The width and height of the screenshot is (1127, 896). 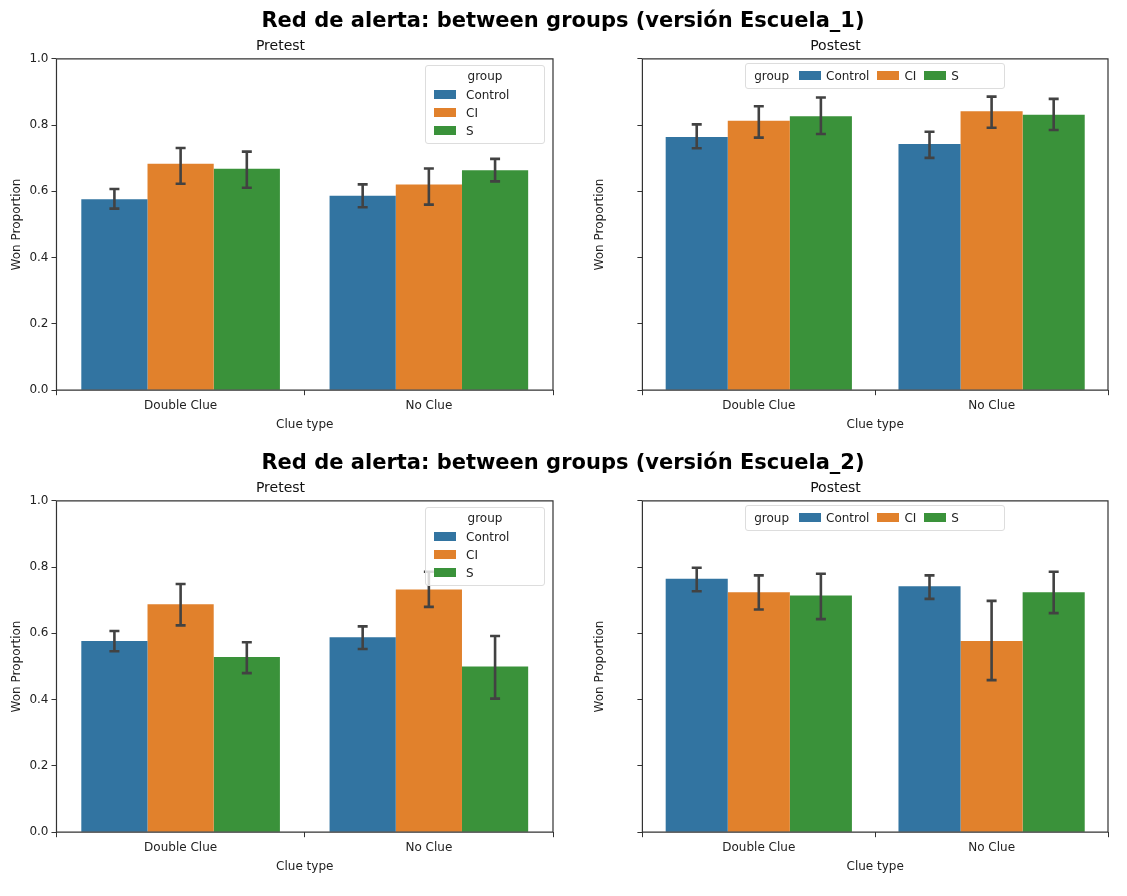 What do you see at coordinates (563, 21) in the screenshot?
I see `chart-title: Red de alerta: between groups (versión Escuela_1)` at bounding box center [563, 21].